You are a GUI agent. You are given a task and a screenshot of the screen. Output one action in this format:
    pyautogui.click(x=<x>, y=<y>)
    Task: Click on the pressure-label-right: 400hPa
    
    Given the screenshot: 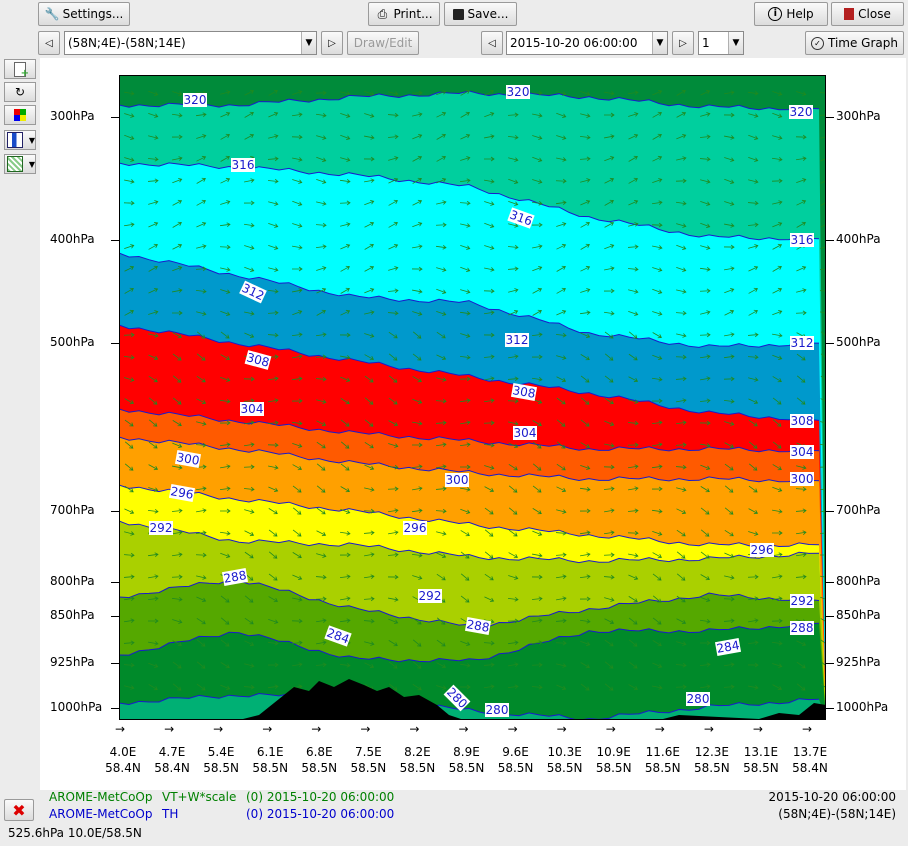 What is the action you would take?
    pyautogui.click(x=858, y=239)
    